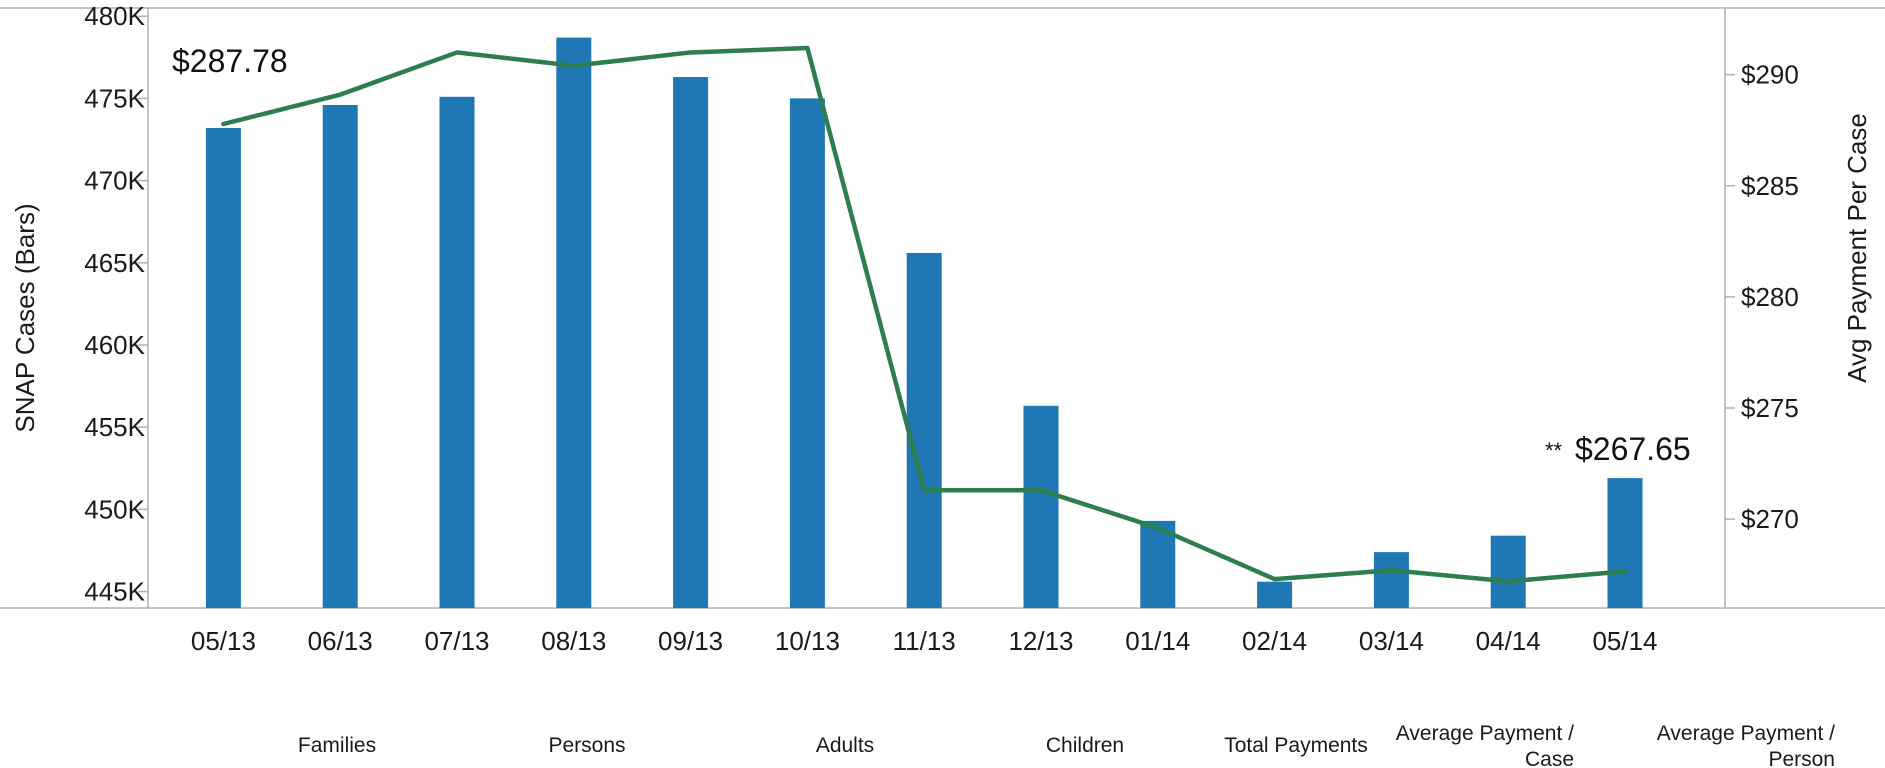 This screenshot has height=768, width=1885. What do you see at coordinates (573, 641) in the screenshot?
I see `x-tick-label: 08/13` at bounding box center [573, 641].